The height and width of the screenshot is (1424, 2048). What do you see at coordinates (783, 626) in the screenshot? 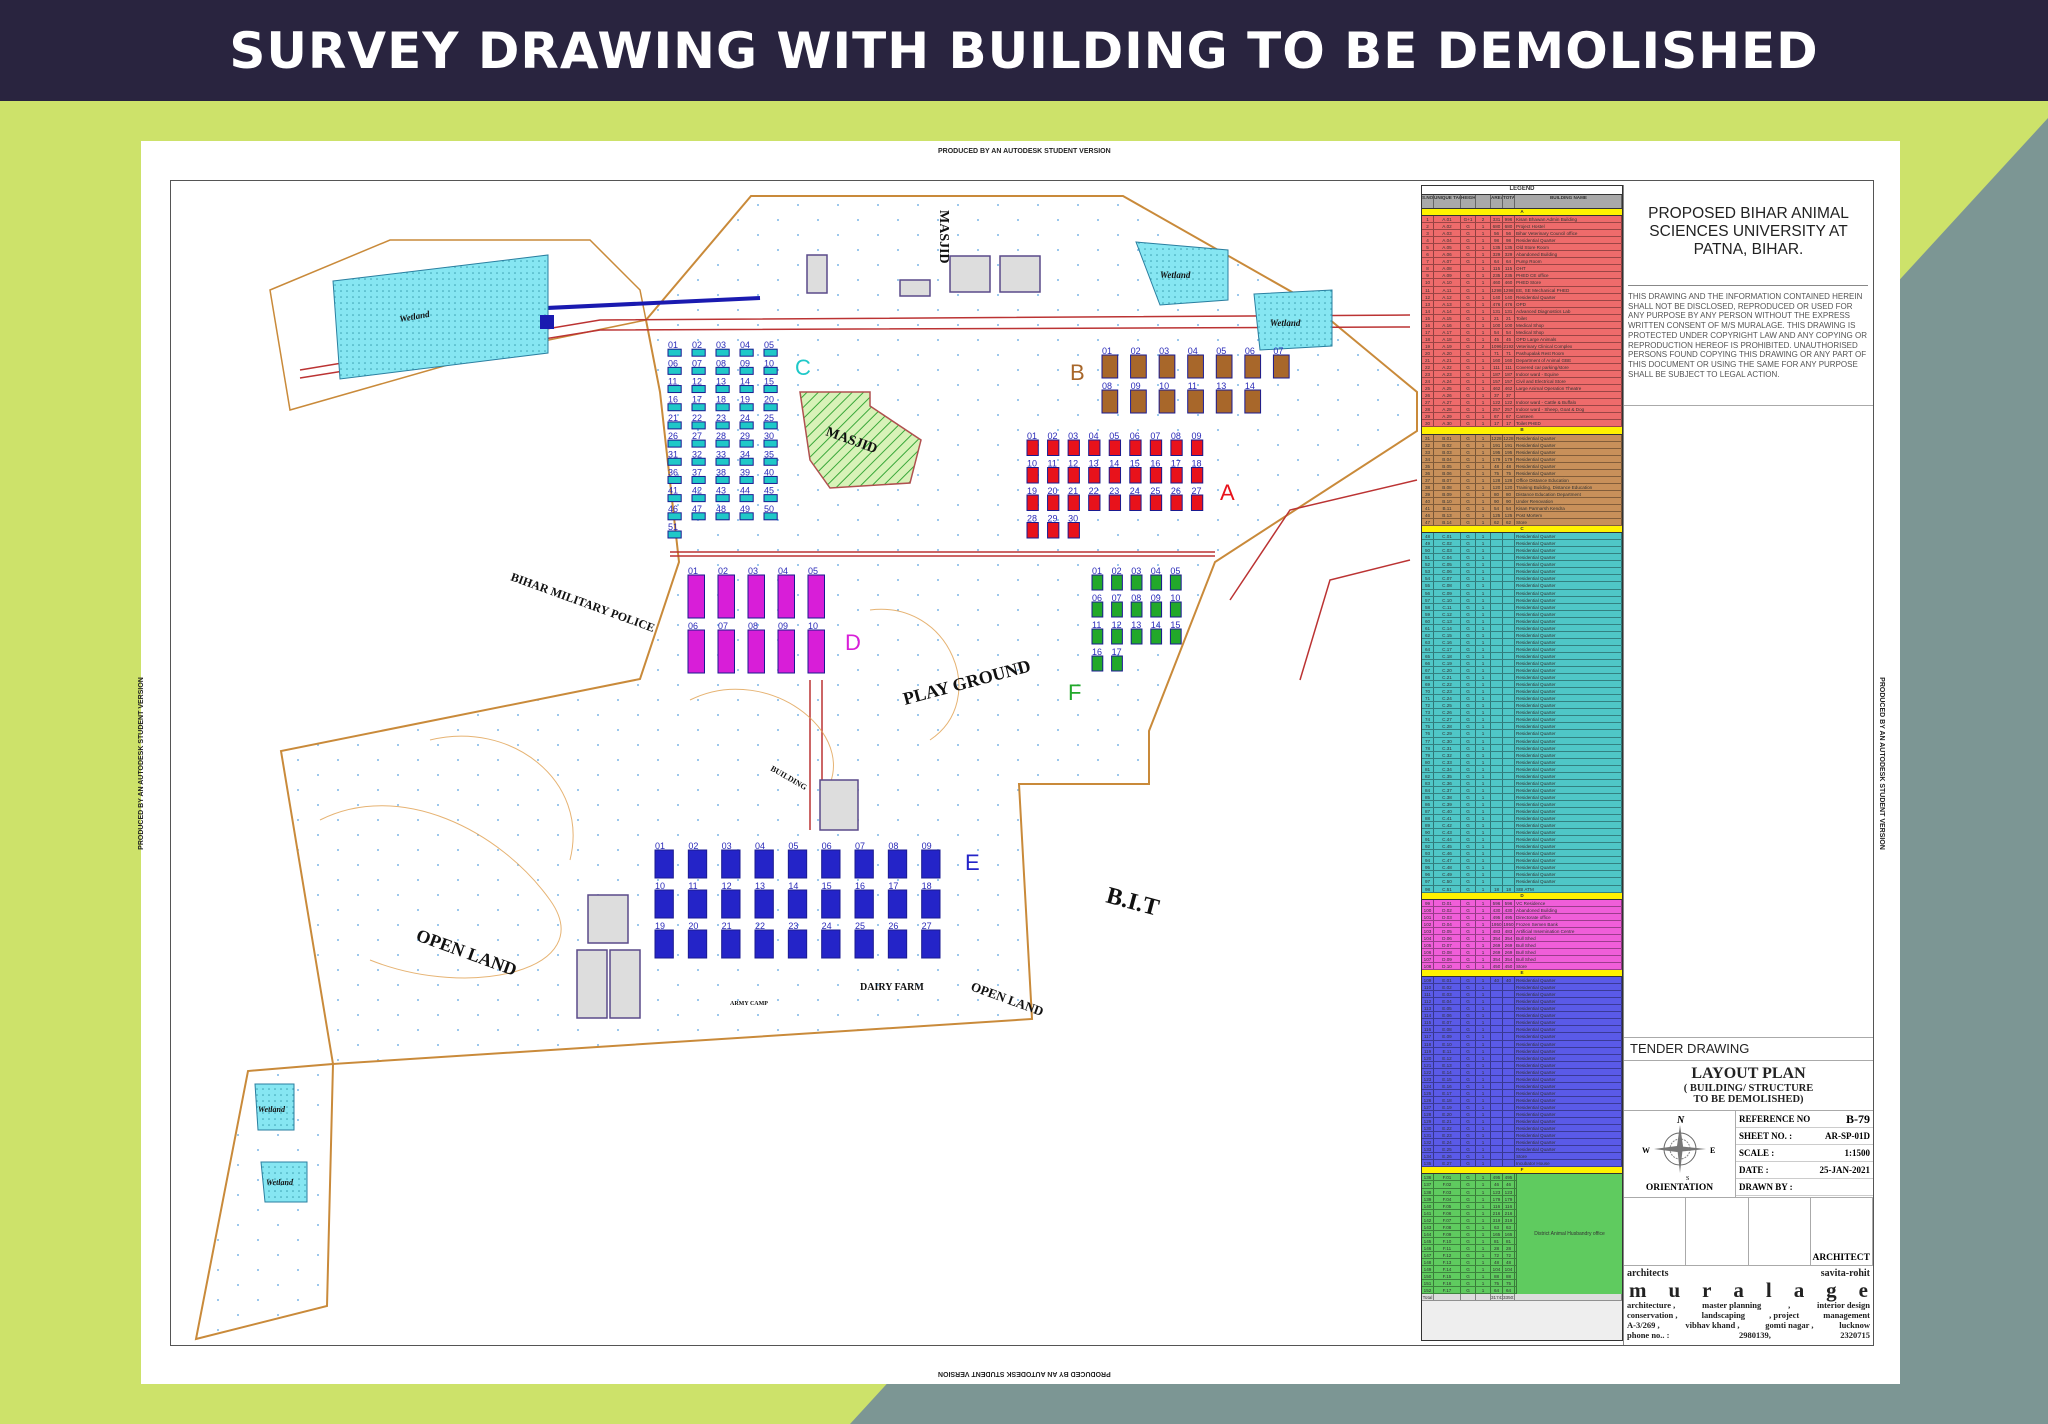
I see `building-number: 09` at bounding box center [783, 626].